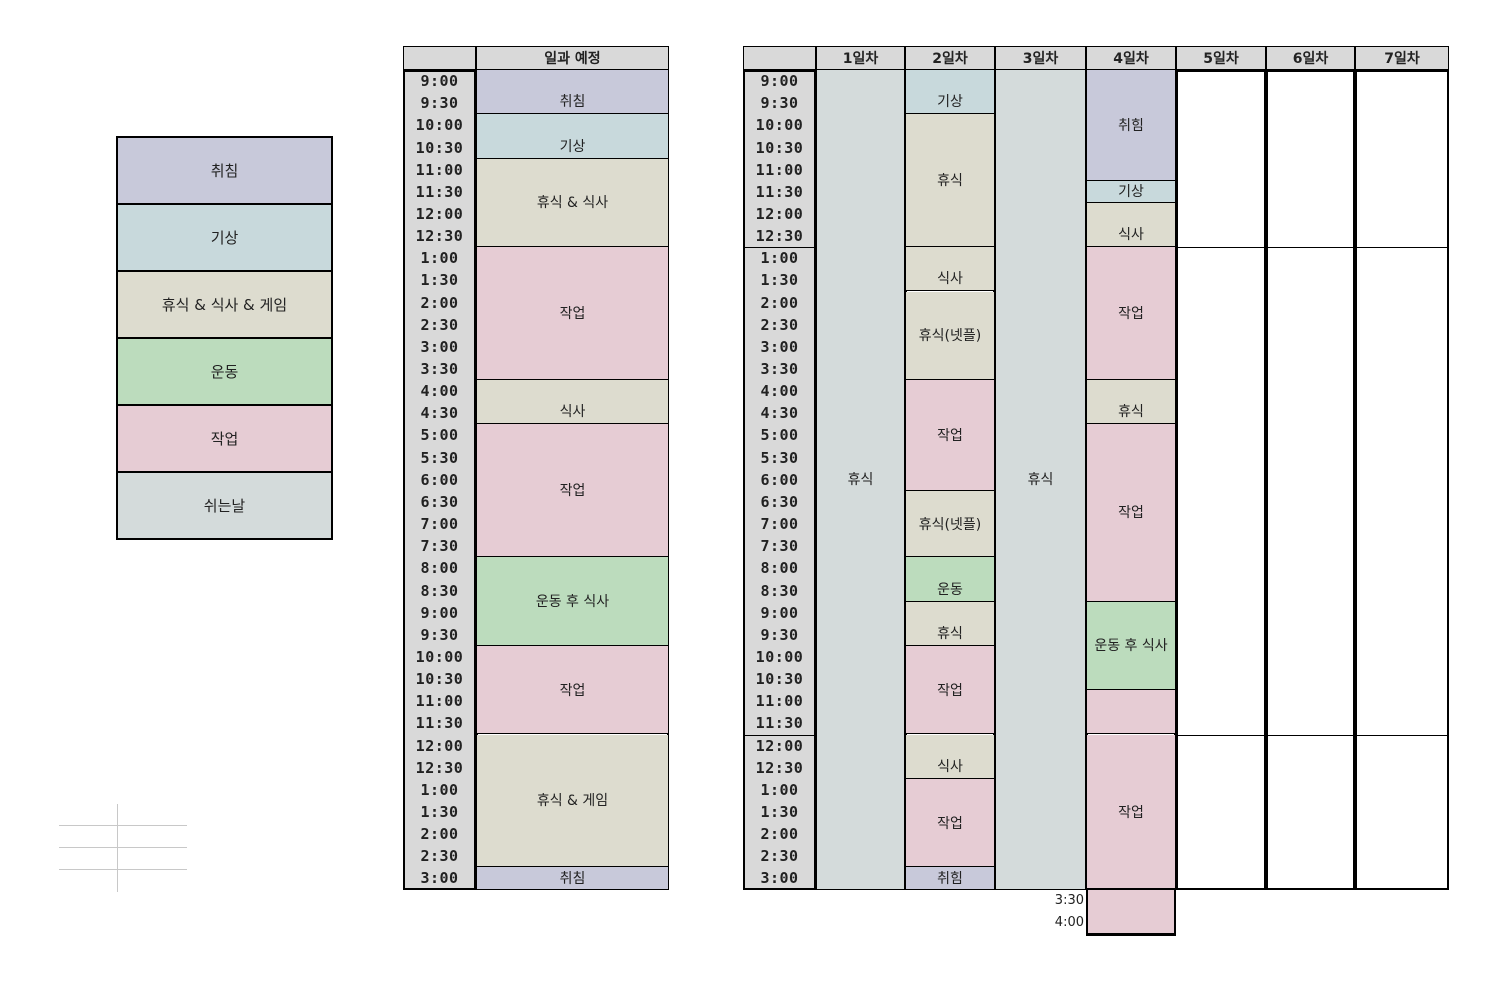  I want to click on day-header: 5일차, so click(1221, 58).